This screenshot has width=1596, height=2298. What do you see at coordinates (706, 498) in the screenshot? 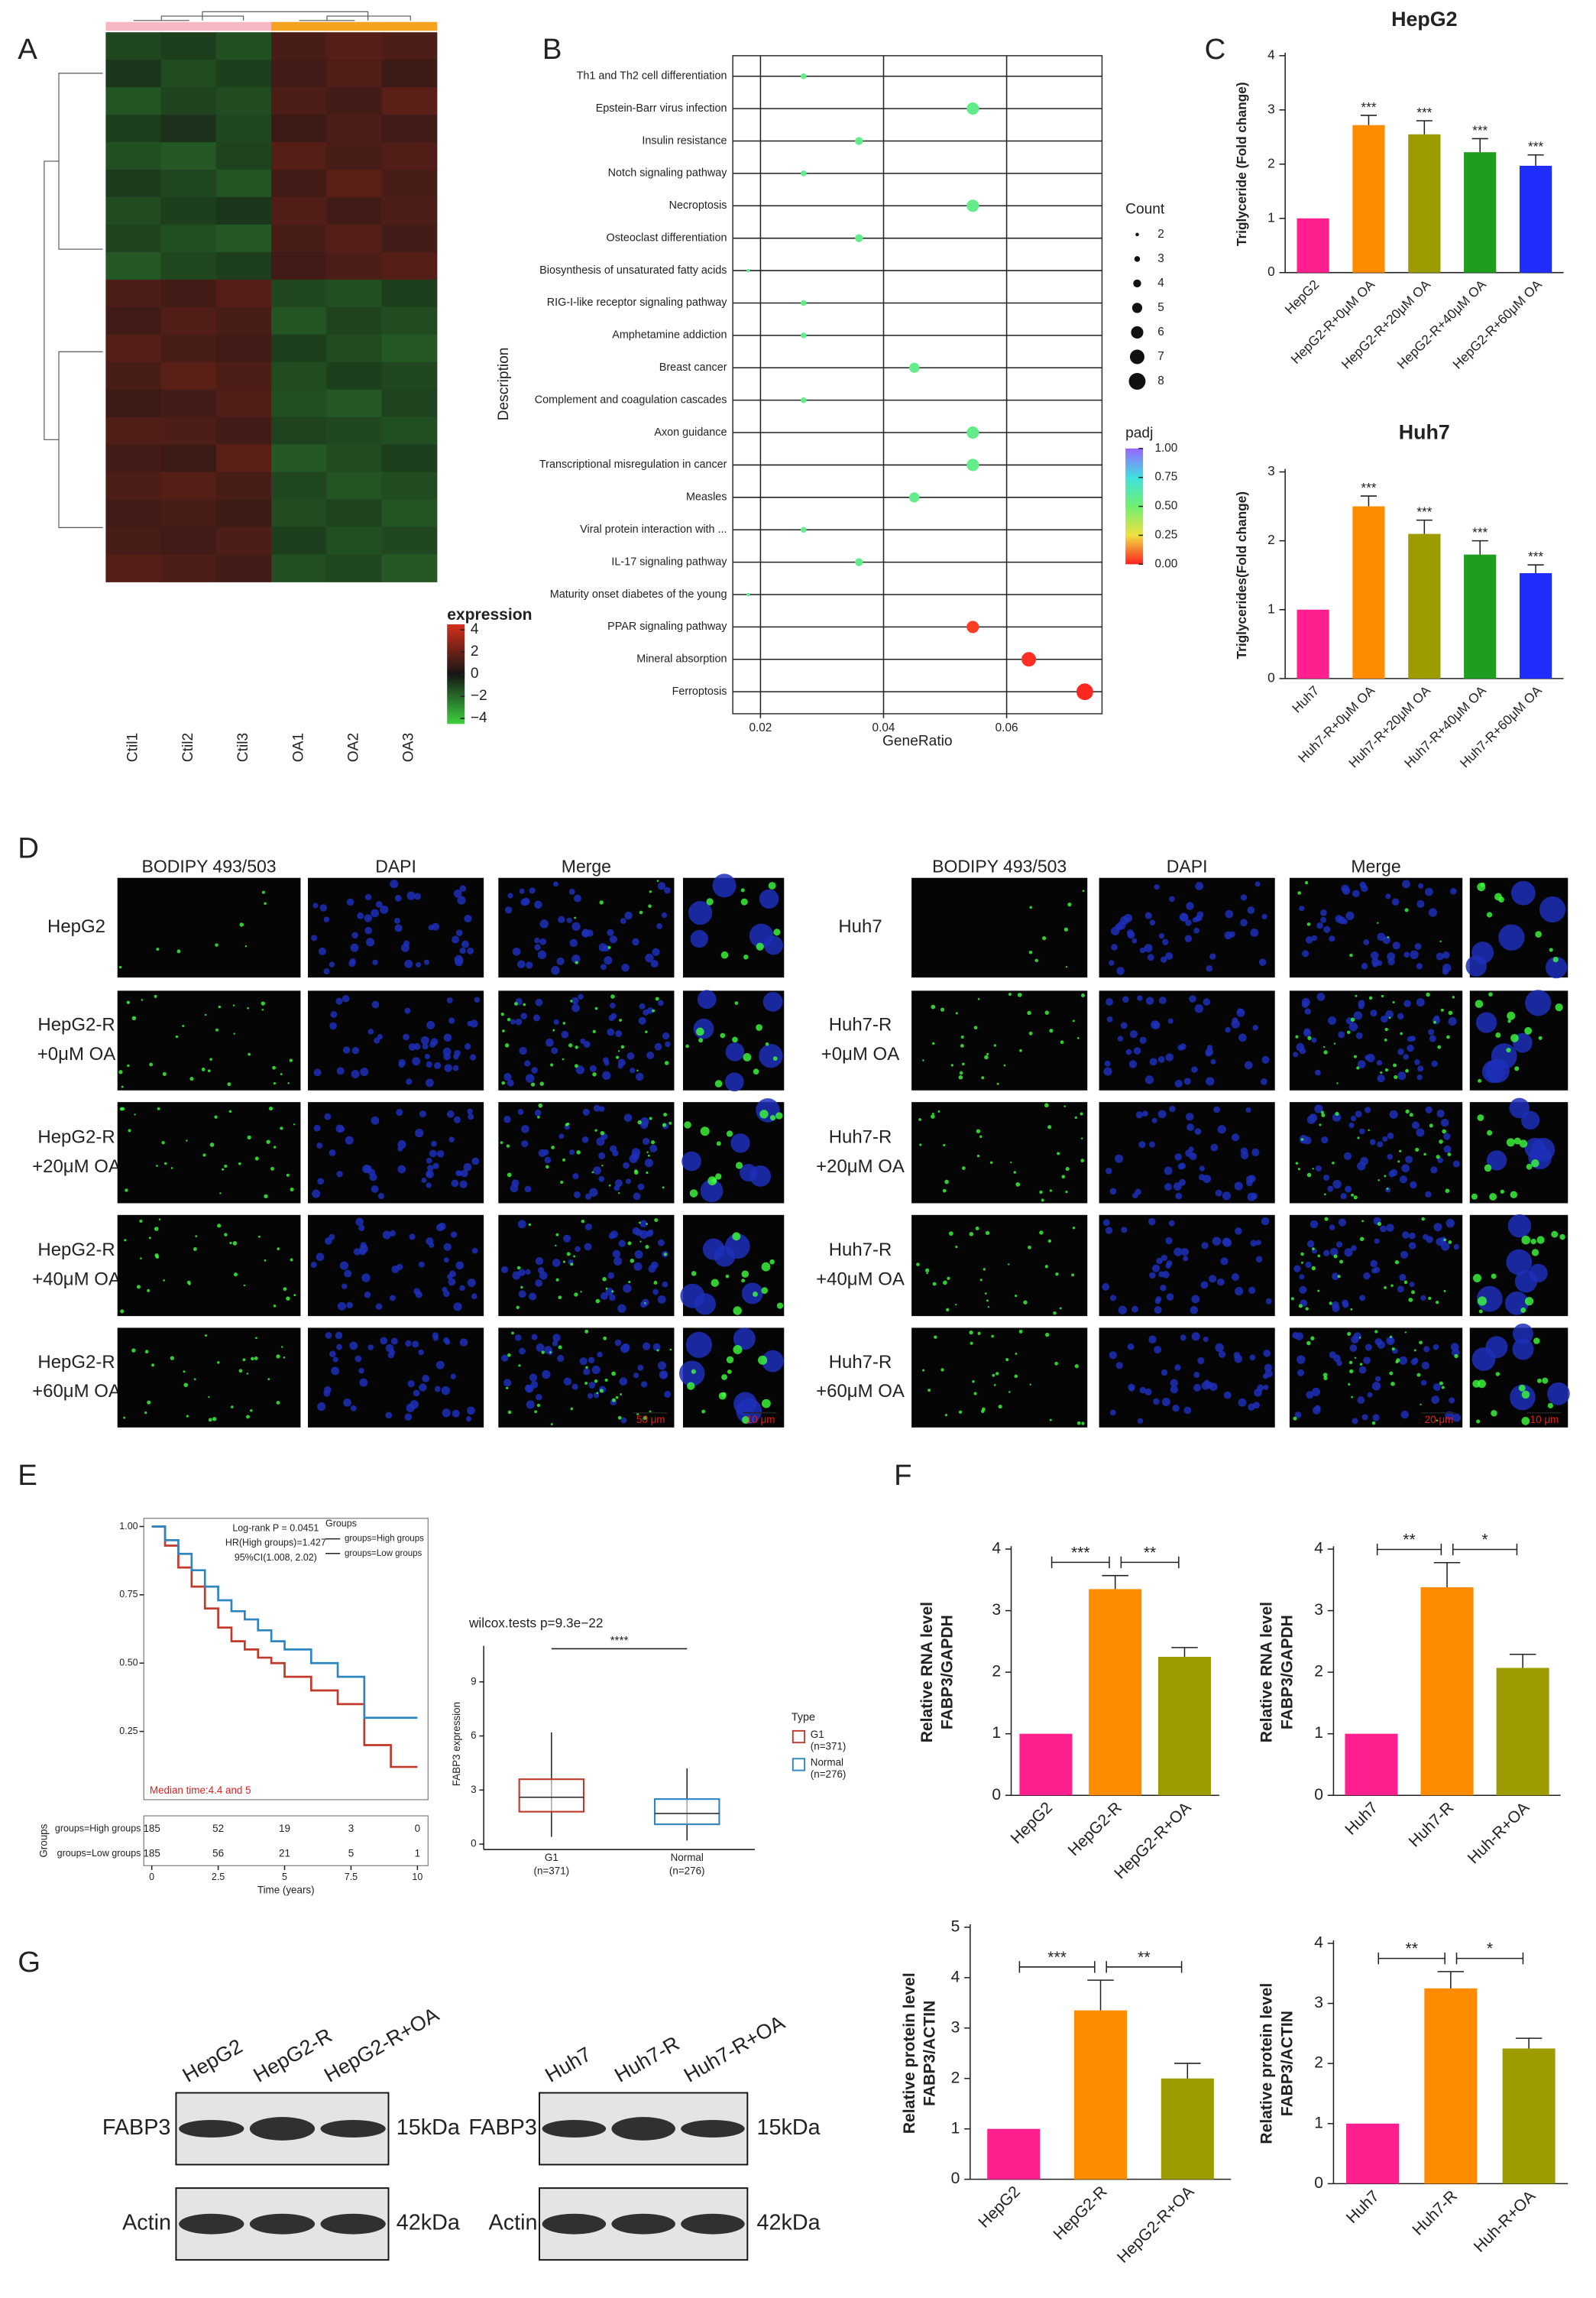
I see `y-tick-label: Measles` at bounding box center [706, 498].